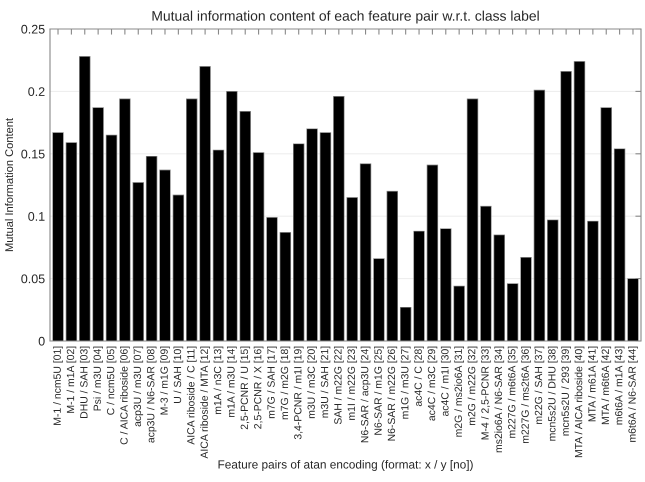 Image resolution: width=645 pixels, height=482 pixels. I want to click on x-tick-label: C / ncm5U [05], so click(111, 380).